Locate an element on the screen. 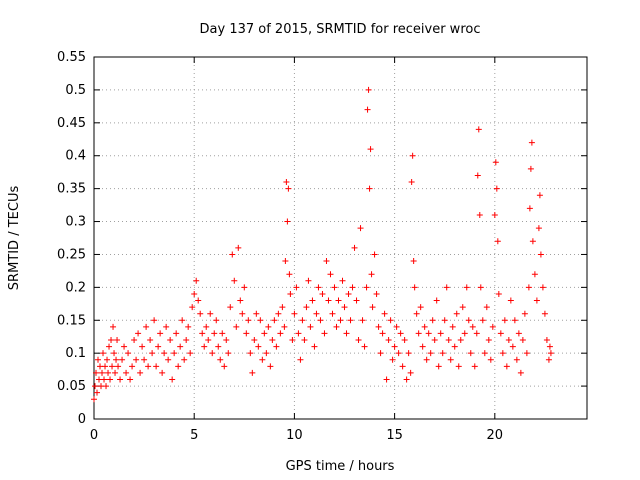 The width and height of the screenshot is (640, 480). y-tick-label: 0.1 is located at coordinates (75, 353).